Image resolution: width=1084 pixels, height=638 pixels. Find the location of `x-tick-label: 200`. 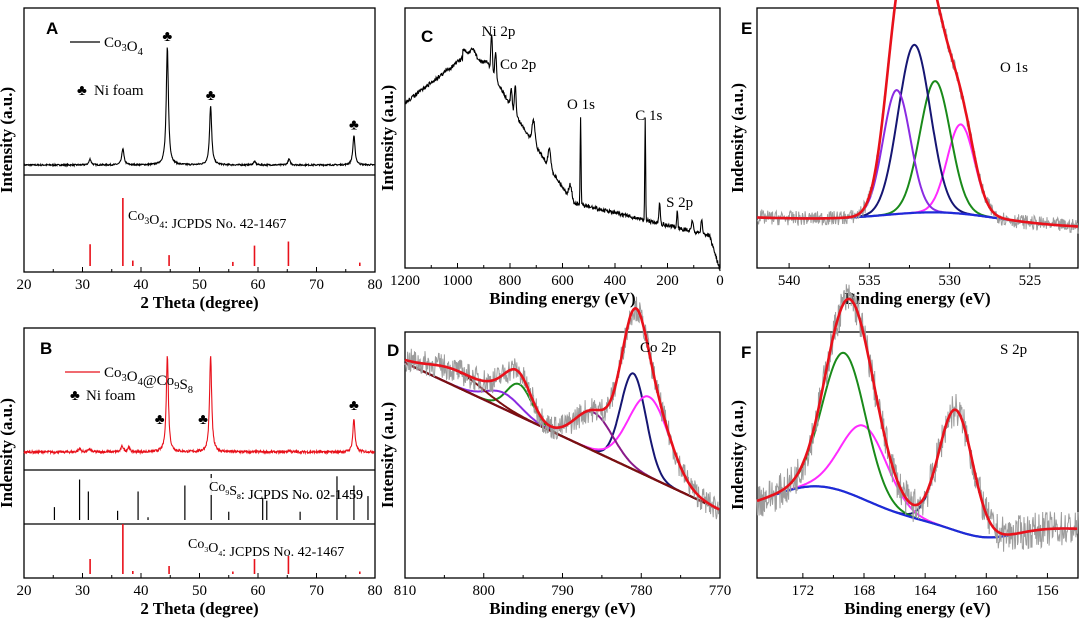

x-tick-label: 200 is located at coordinates (667, 281).